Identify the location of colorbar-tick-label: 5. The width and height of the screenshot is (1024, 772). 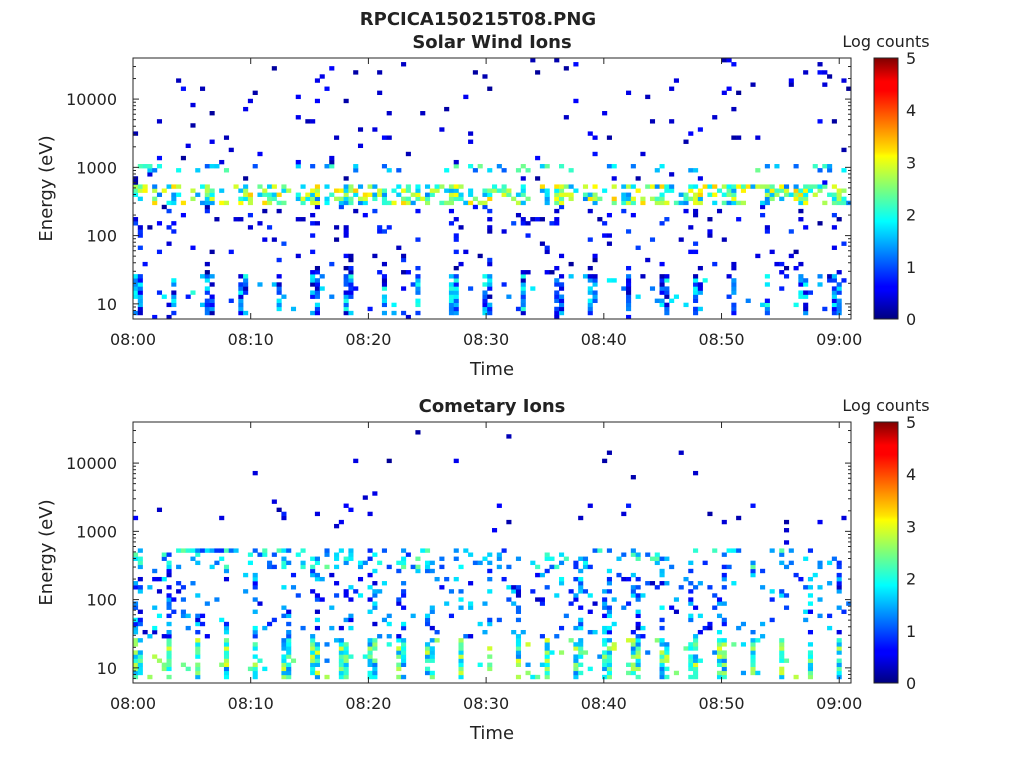
(911, 422).